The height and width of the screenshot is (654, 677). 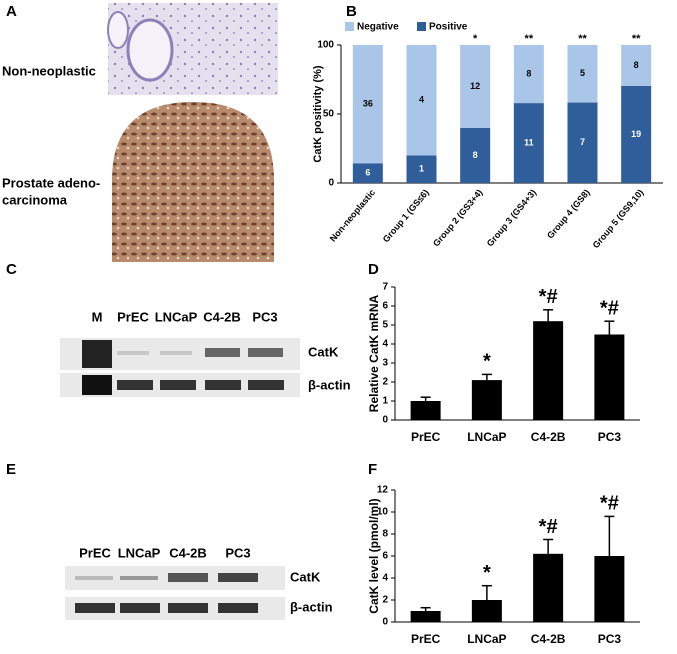 I want to click on y-axis-label: Relative CatK mRNA, so click(x=374, y=353).